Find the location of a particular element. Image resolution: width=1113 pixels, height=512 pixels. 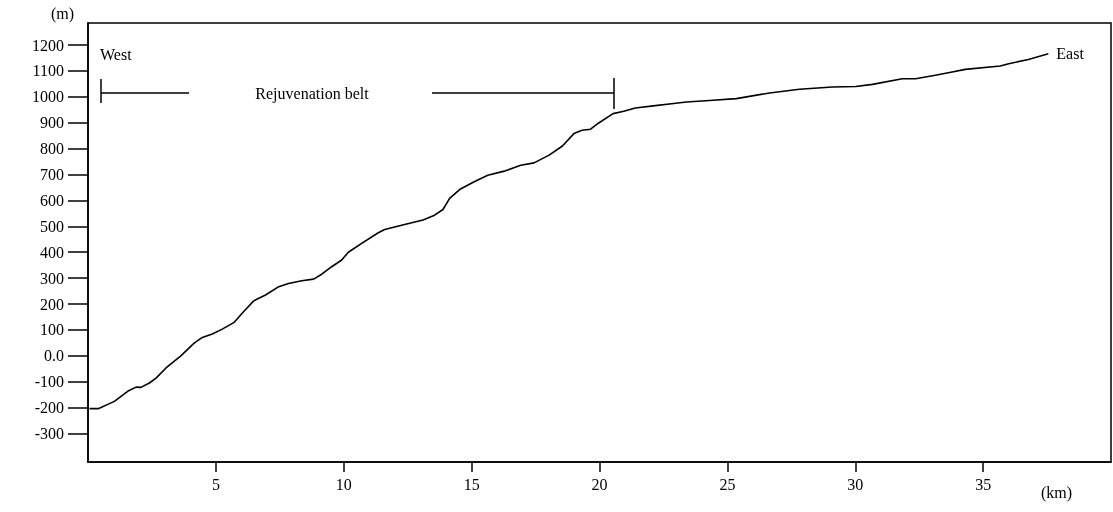

y-tick-label: 900 is located at coordinates (52, 123).